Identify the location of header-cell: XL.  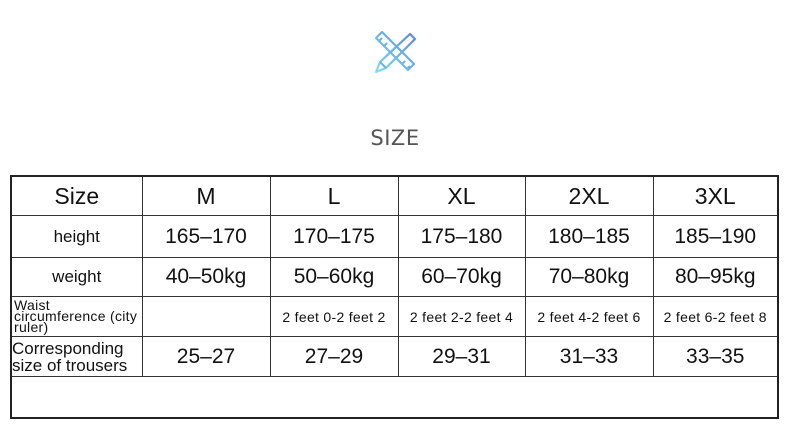
(461, 195).